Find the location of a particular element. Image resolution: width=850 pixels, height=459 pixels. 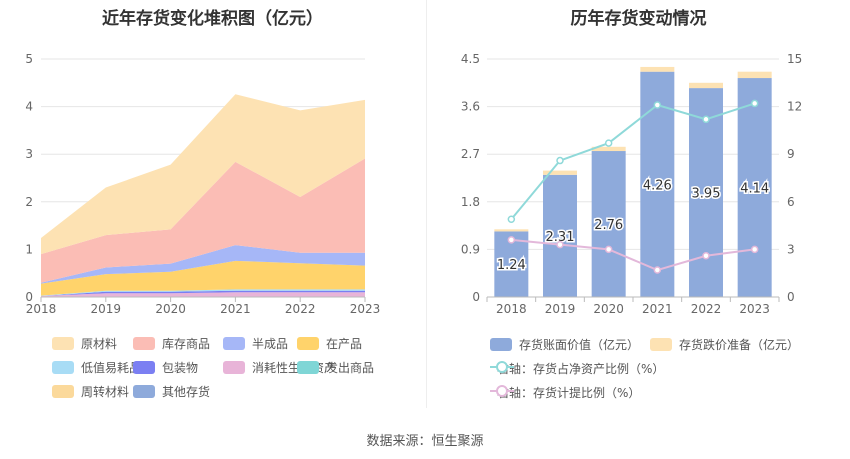

area-库存商品 is located at coordinates (203, 220).